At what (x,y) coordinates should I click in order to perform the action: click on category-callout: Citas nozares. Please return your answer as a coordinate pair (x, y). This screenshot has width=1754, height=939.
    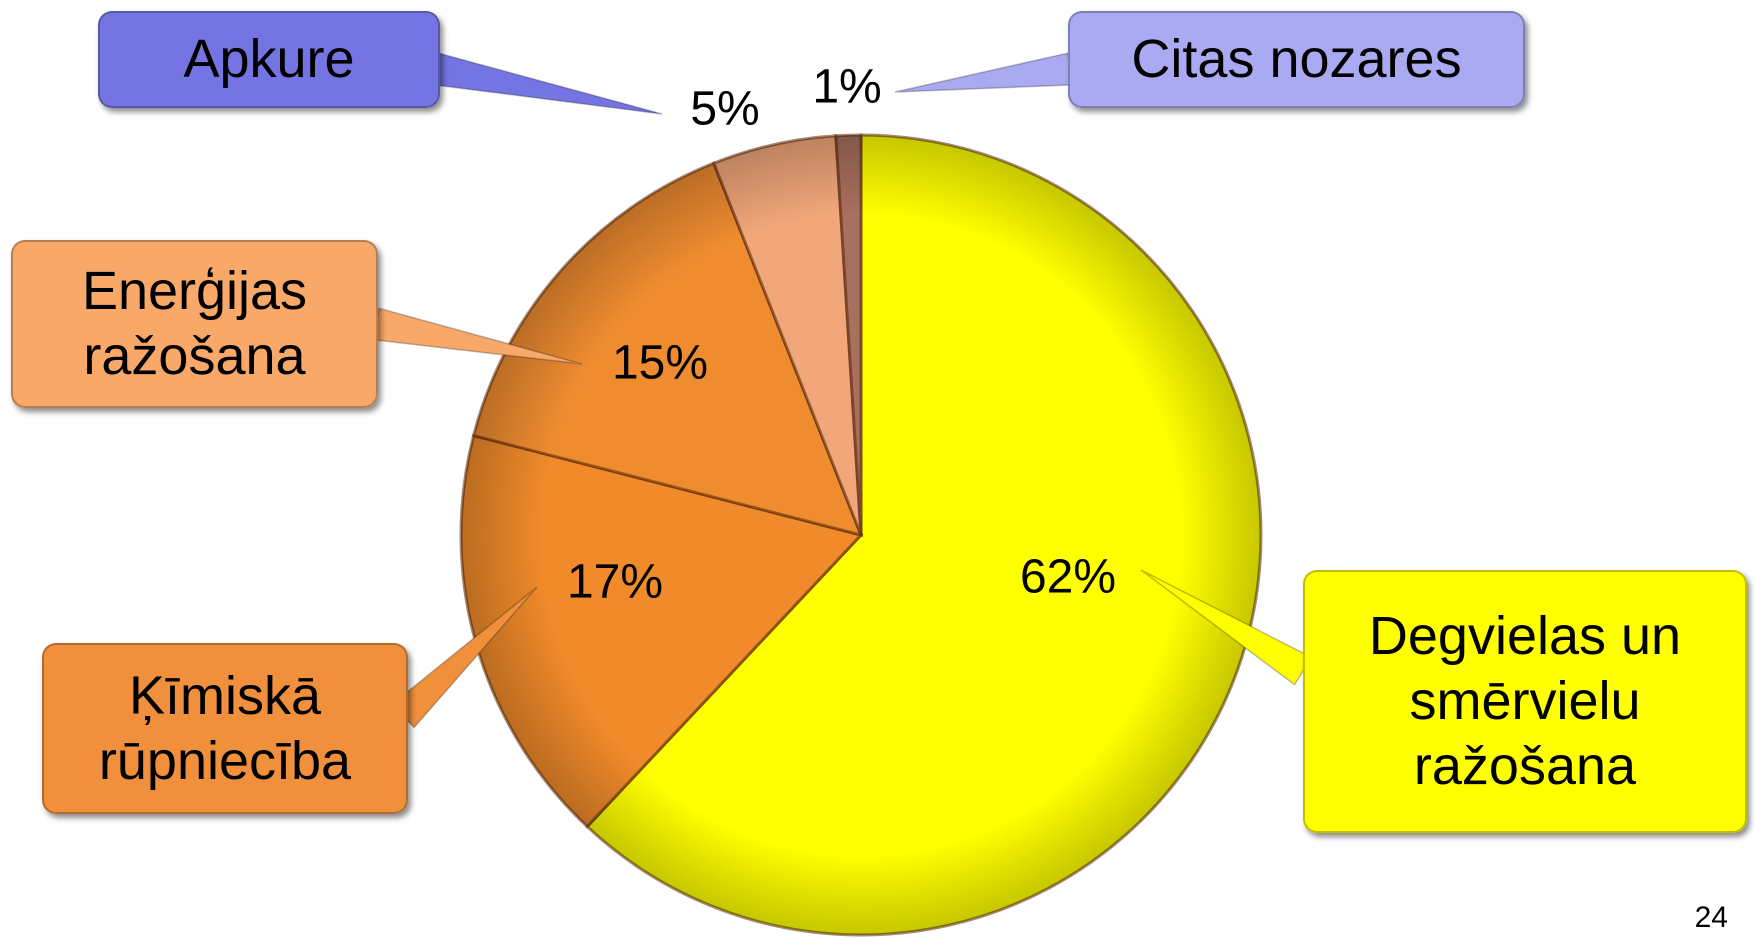
    Looking at the image, I should click on (1296, 59).